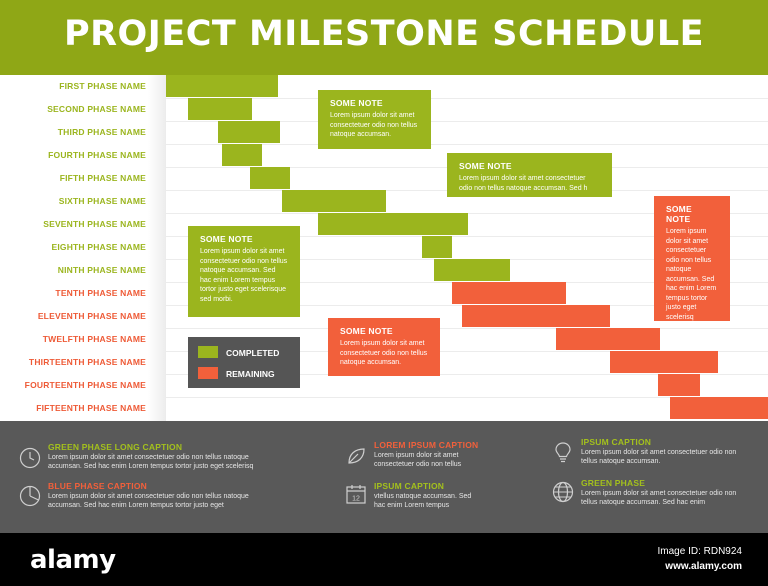 This screenshot has width=768, height=586. I want to click on phase-label-11: ELEVENTH PHASE NAME, so click(91, 316).